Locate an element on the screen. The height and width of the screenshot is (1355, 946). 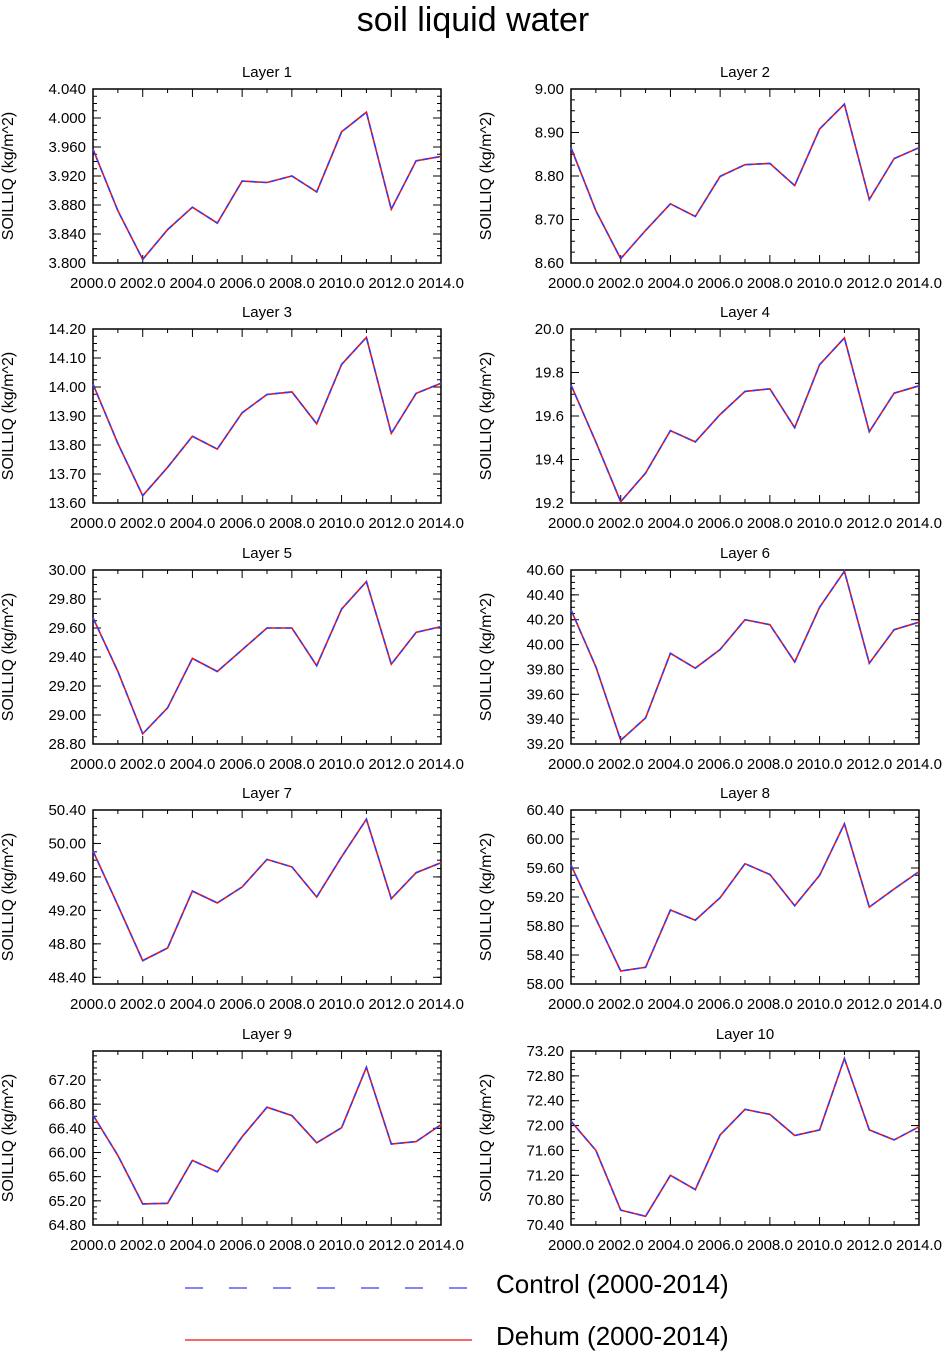
panel-title: Layer 1 is located at coordinates (267, 72).